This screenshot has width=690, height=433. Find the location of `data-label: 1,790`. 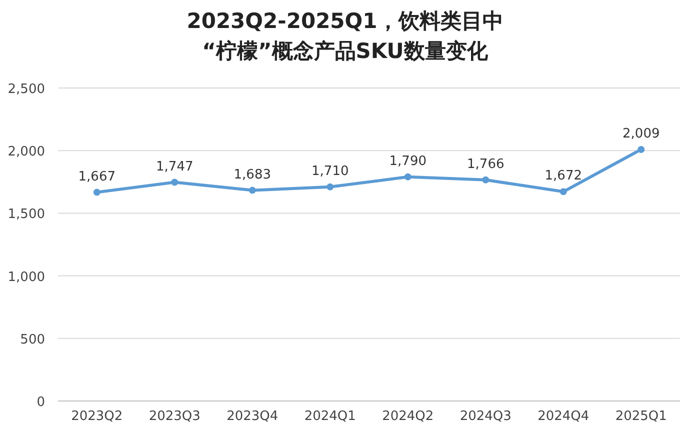

data-label: 1,790 is located at coordinates (407, 161).